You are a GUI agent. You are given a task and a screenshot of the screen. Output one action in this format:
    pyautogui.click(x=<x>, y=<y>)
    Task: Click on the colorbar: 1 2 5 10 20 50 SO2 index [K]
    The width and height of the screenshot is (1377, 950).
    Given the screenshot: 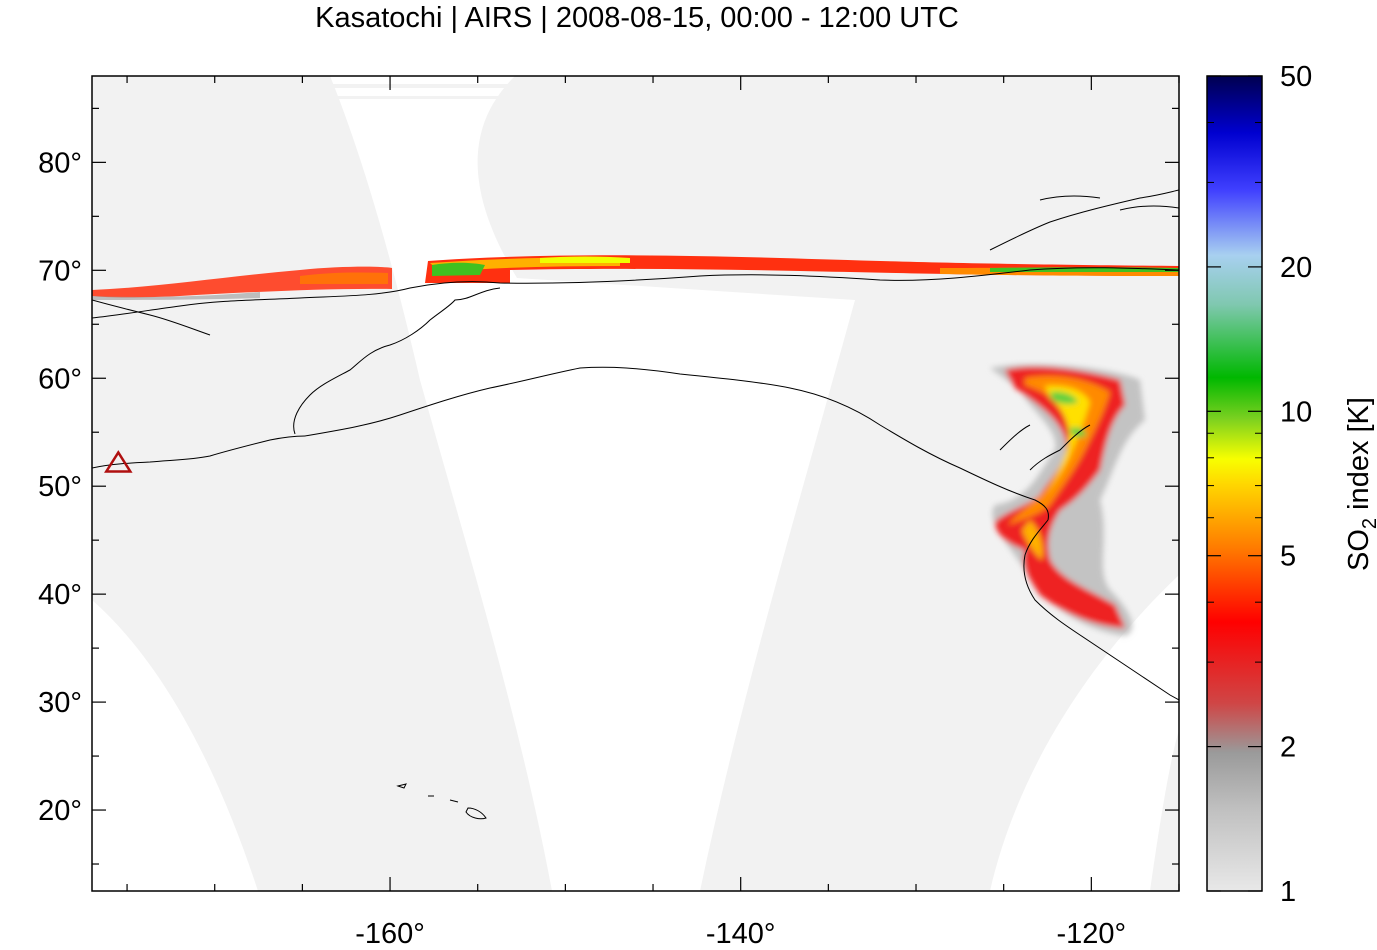 What is the action you would take?
    pyautogui.click(x=1291, y=484)
    